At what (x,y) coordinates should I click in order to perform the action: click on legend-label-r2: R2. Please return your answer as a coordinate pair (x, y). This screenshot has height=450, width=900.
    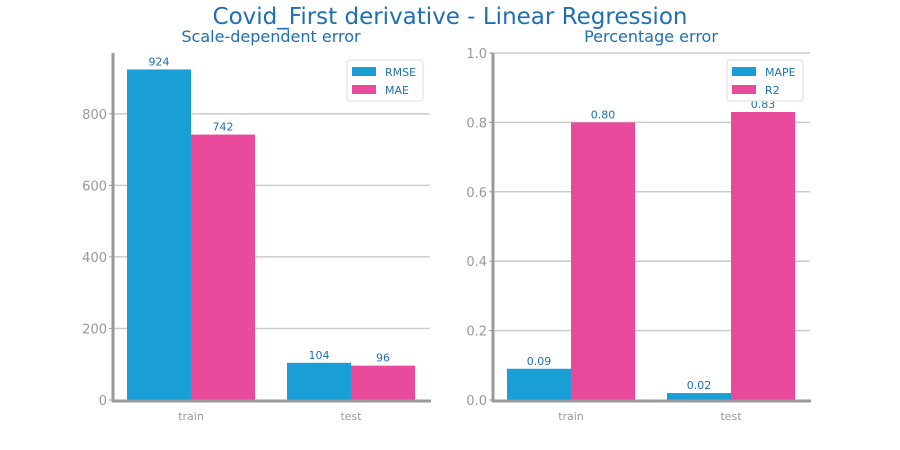
    Looking at the image, I should click on (772, 90).